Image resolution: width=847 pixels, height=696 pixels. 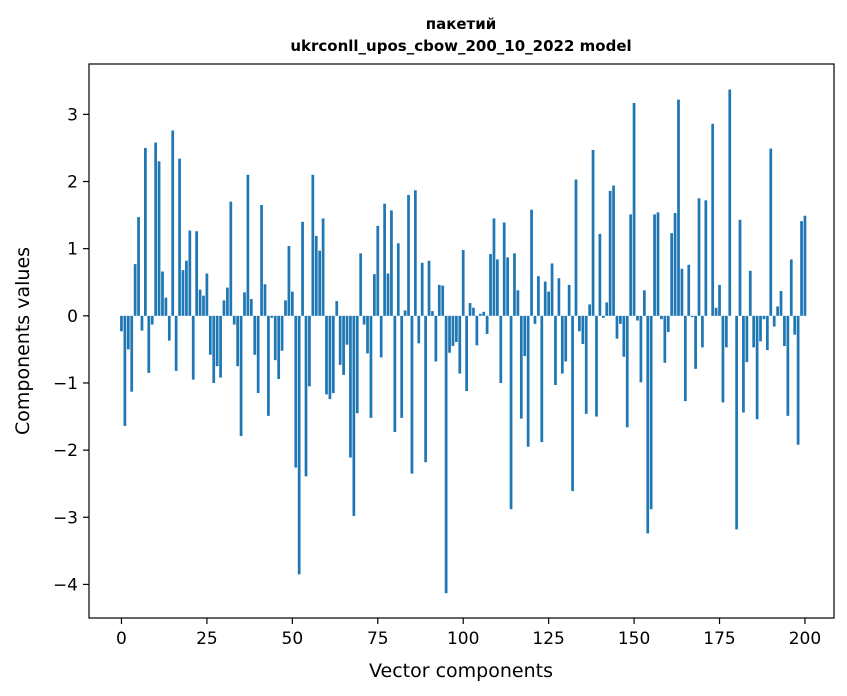 What do you see at coordinates (463, 639) in the screenshot?
I see `x-tick-label: 100` at bounding box center [463, 639].